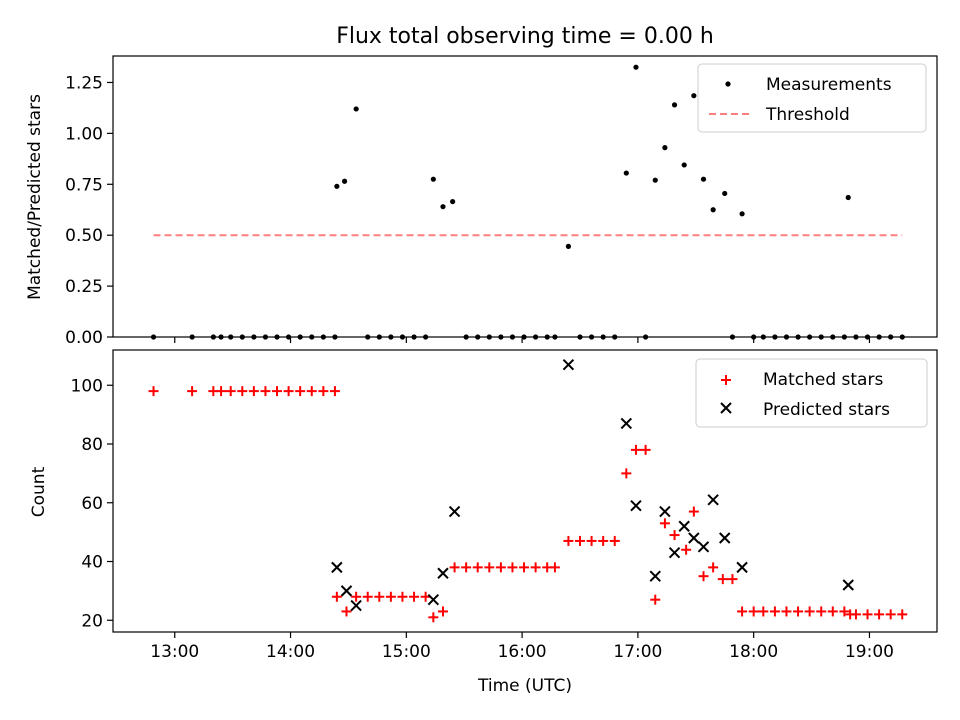 Image resolution: width=960 pixels, height=720 pixels. I want to click on bot-y-tick-label: 100, so click(87, 386).